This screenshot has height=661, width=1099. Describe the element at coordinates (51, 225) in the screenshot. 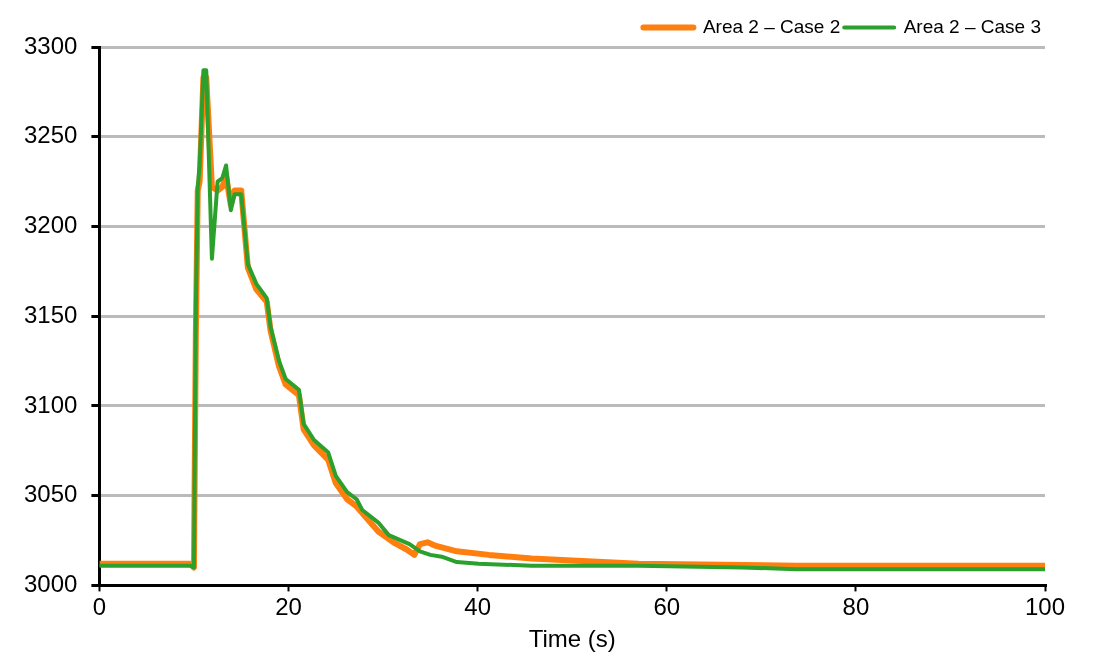

I see `y-tick-label: 3200` at that location.